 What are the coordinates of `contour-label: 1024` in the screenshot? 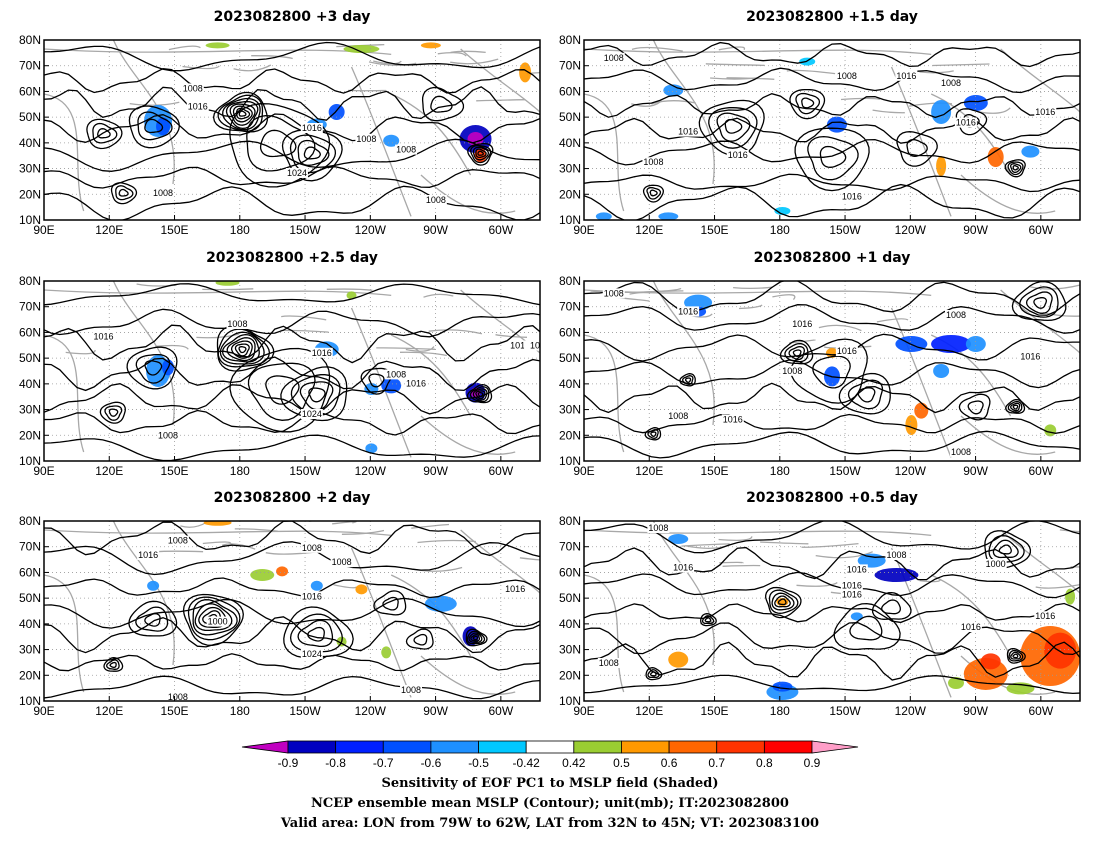 It's located at (312, 414).